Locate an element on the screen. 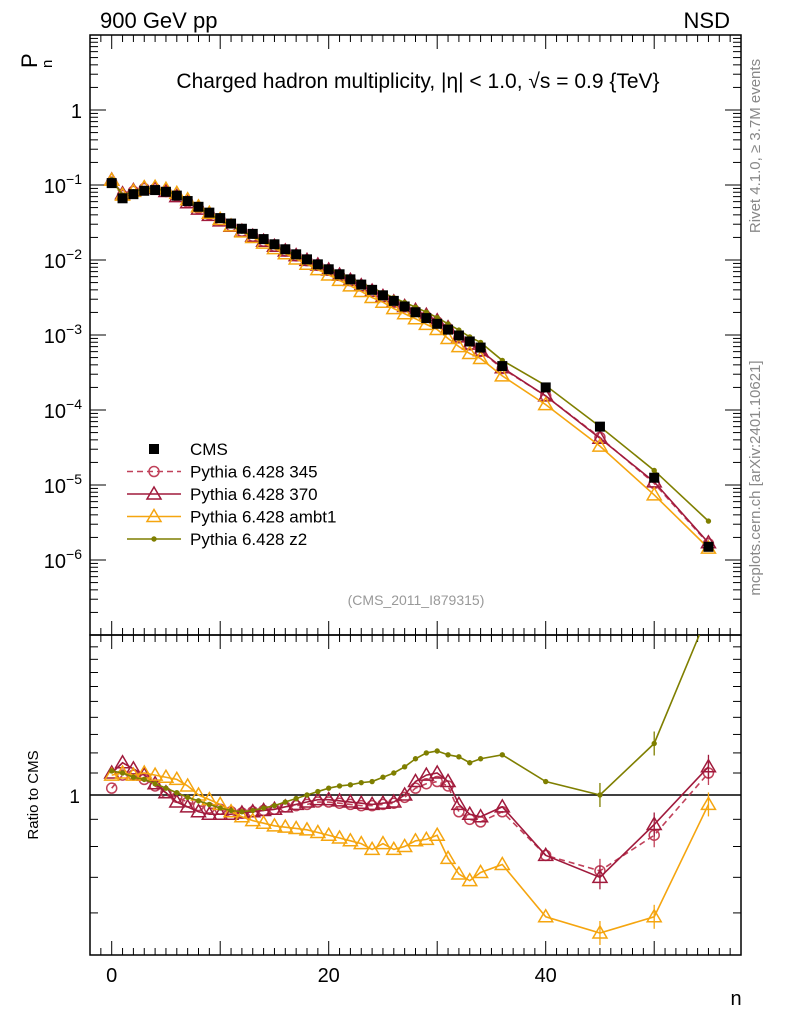  y-tick-label: 10⁻² is located at coordinates (63, 259).